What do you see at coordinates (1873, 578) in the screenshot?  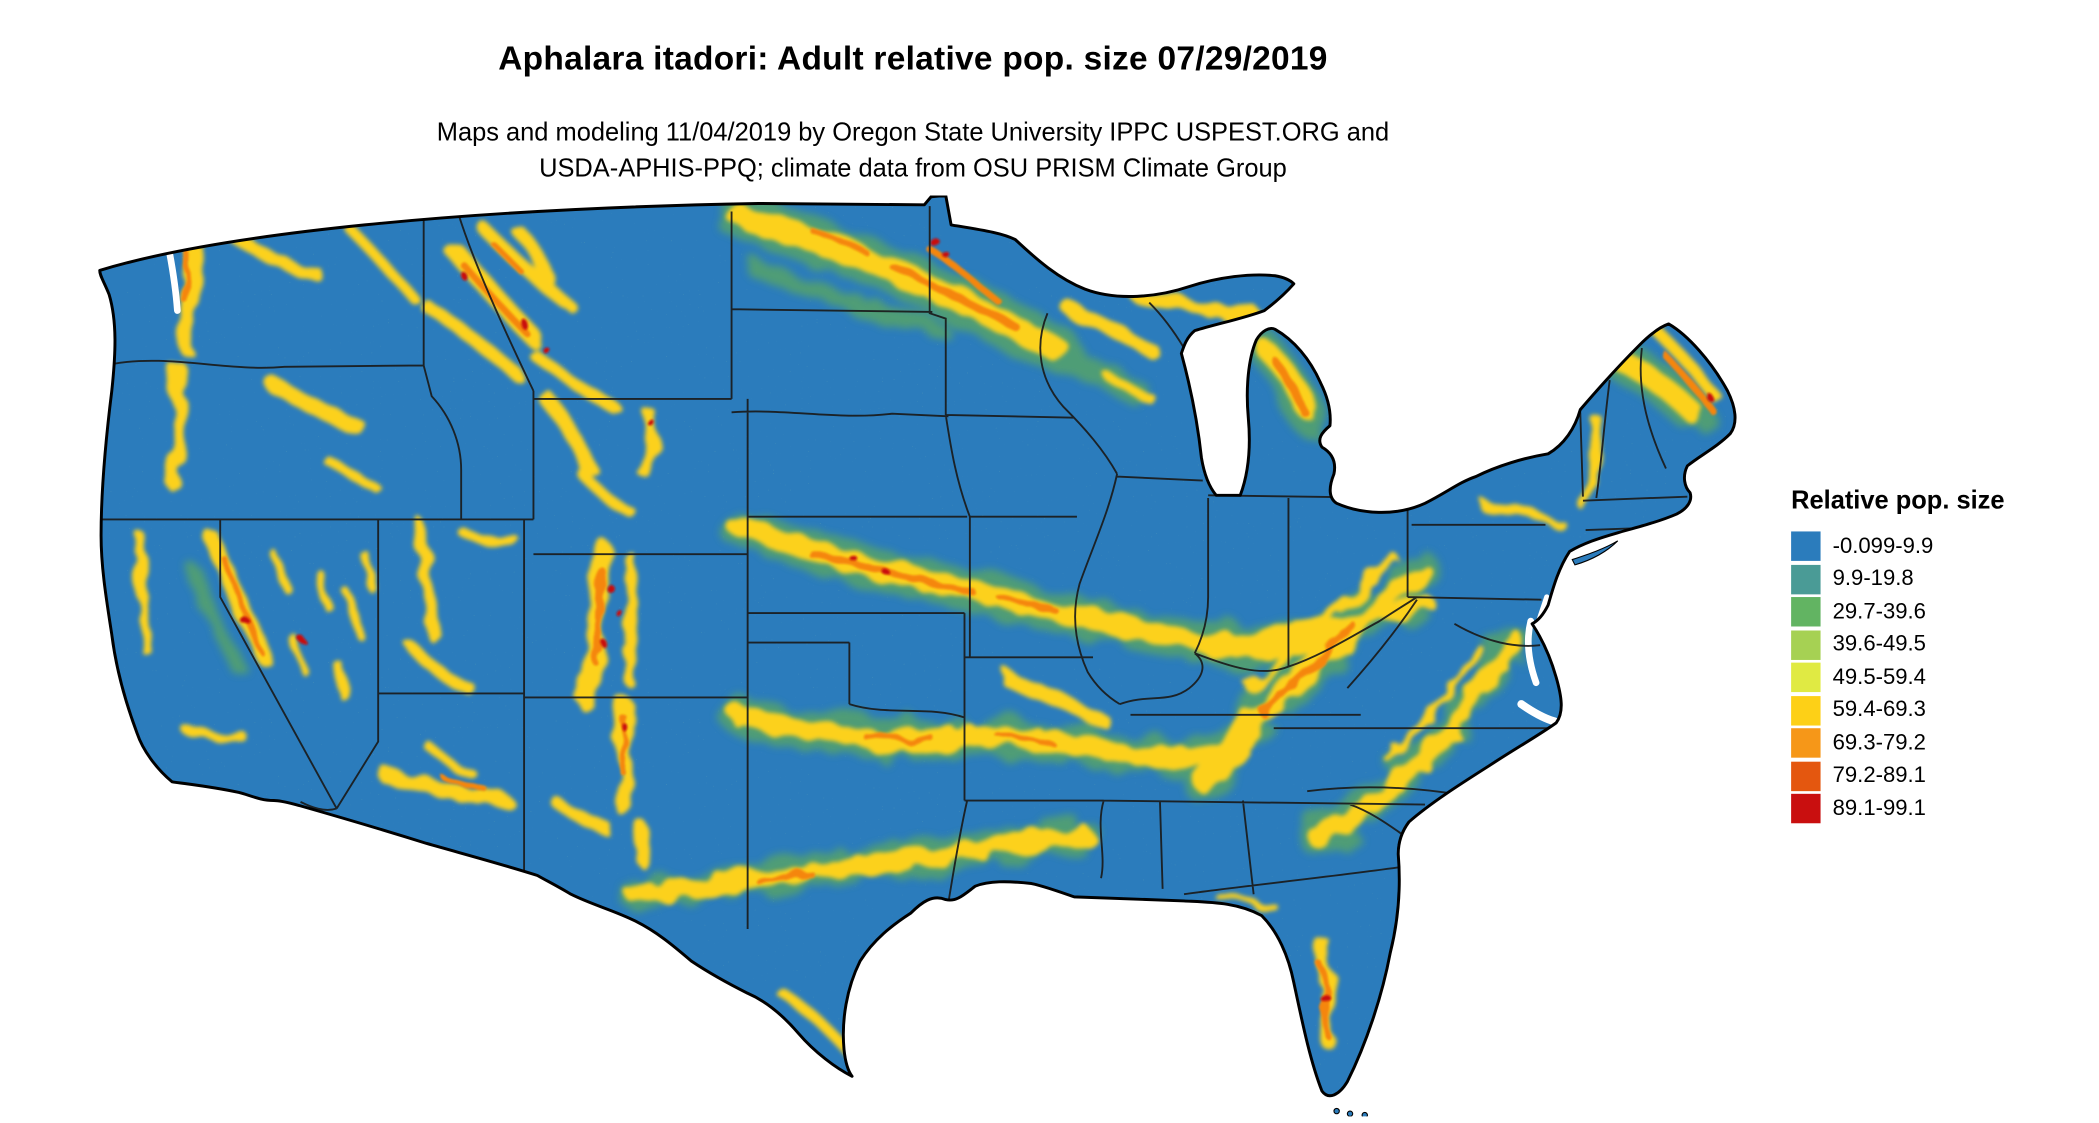 I see `legend-label: 9.9-19.8` at bounding box center [1873, 578].